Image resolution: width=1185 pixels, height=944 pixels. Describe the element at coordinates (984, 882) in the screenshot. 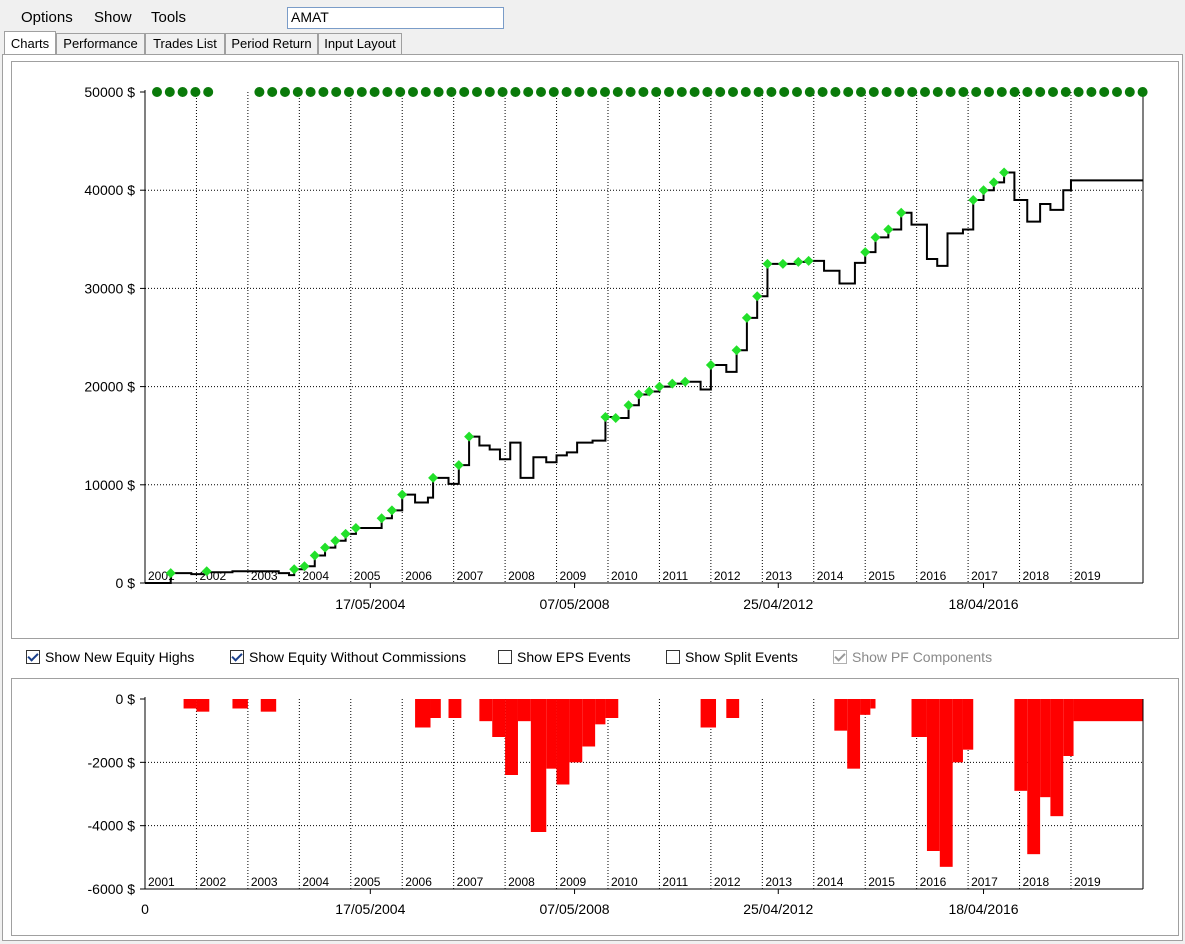

I see `year-label: 2017` at that location.